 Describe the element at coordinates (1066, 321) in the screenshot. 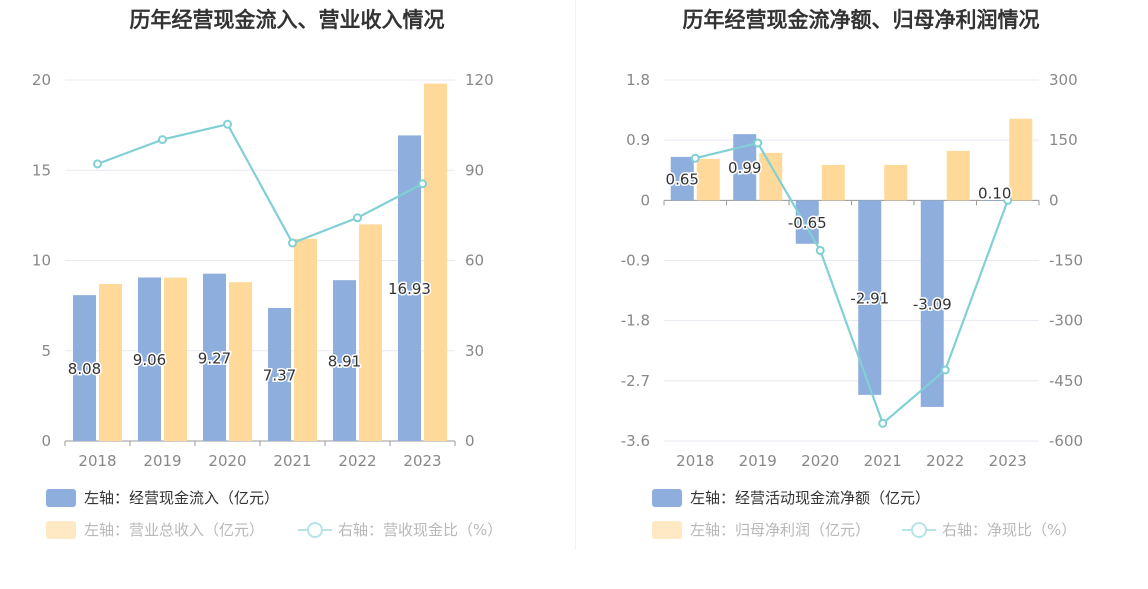

I see `y-right-tick-label: -300` at that location.